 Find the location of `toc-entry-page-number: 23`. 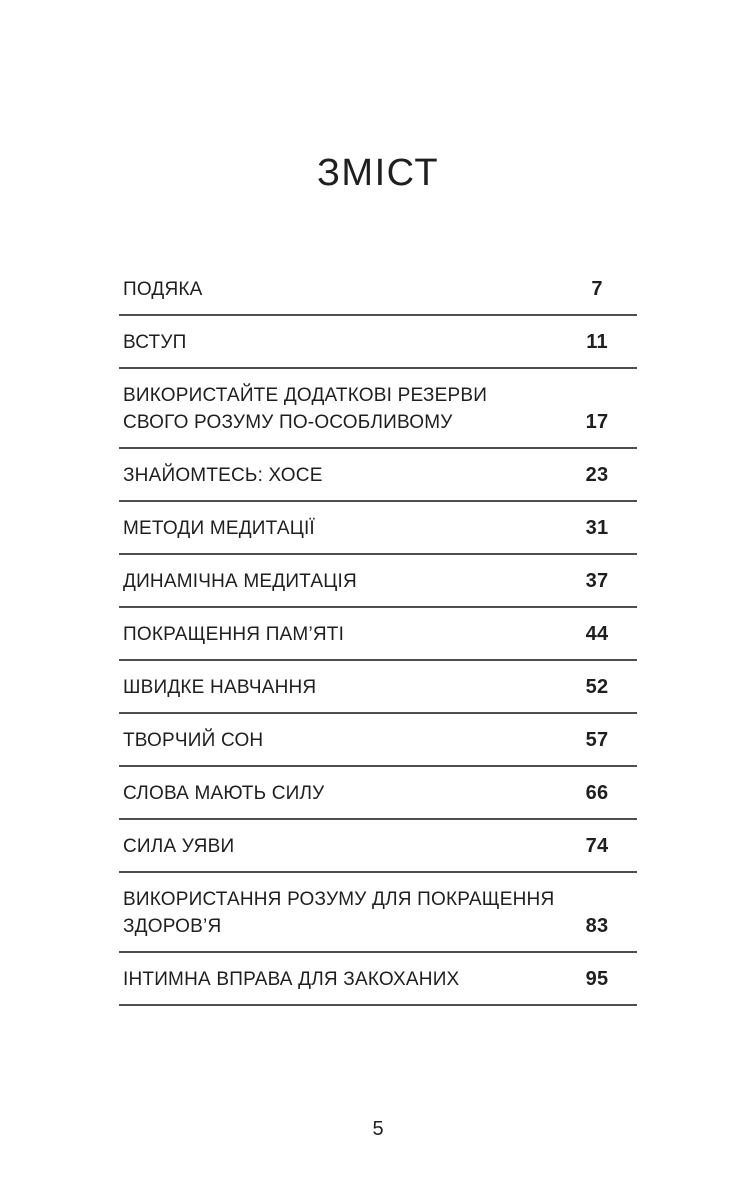

toc-entry-page-number: 23 is located at coordinates (597, 475).